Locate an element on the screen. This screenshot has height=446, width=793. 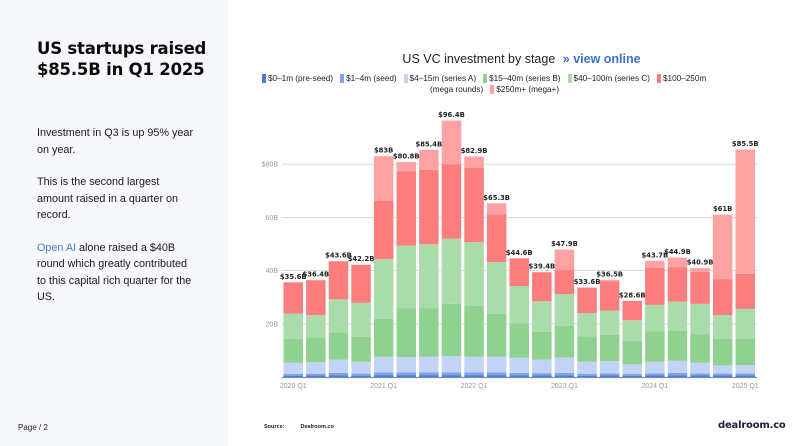
bar-total-label-13: $33.6B is located at coordinates (587, 282).